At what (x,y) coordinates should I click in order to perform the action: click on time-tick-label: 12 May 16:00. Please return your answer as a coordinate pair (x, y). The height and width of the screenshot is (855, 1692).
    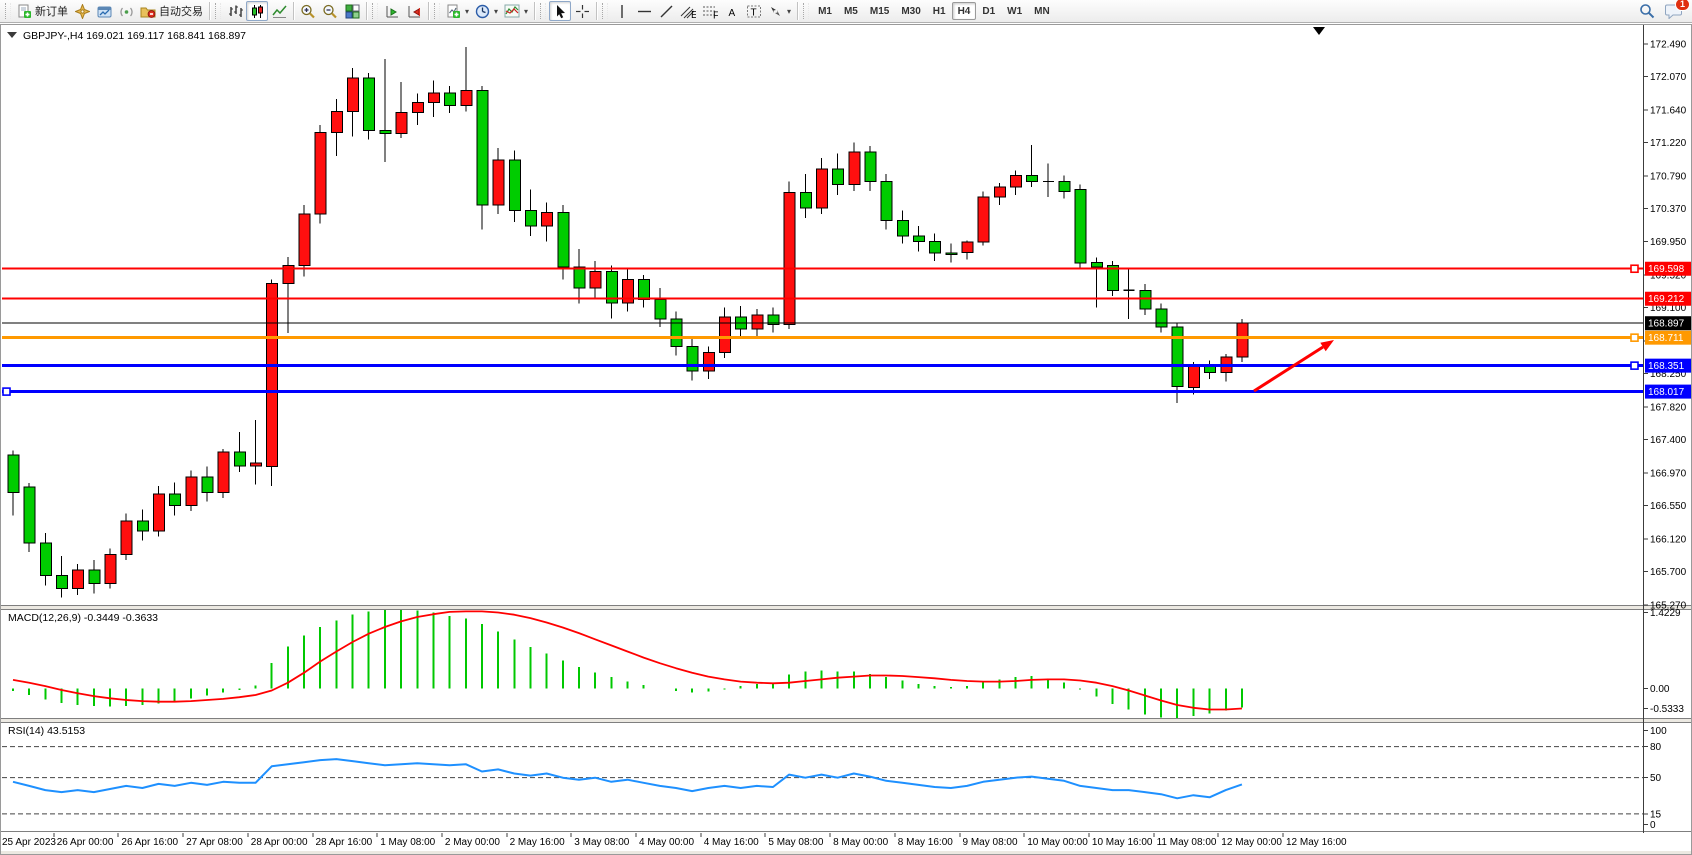
    Looking at the image, I should click on (1316, 842).